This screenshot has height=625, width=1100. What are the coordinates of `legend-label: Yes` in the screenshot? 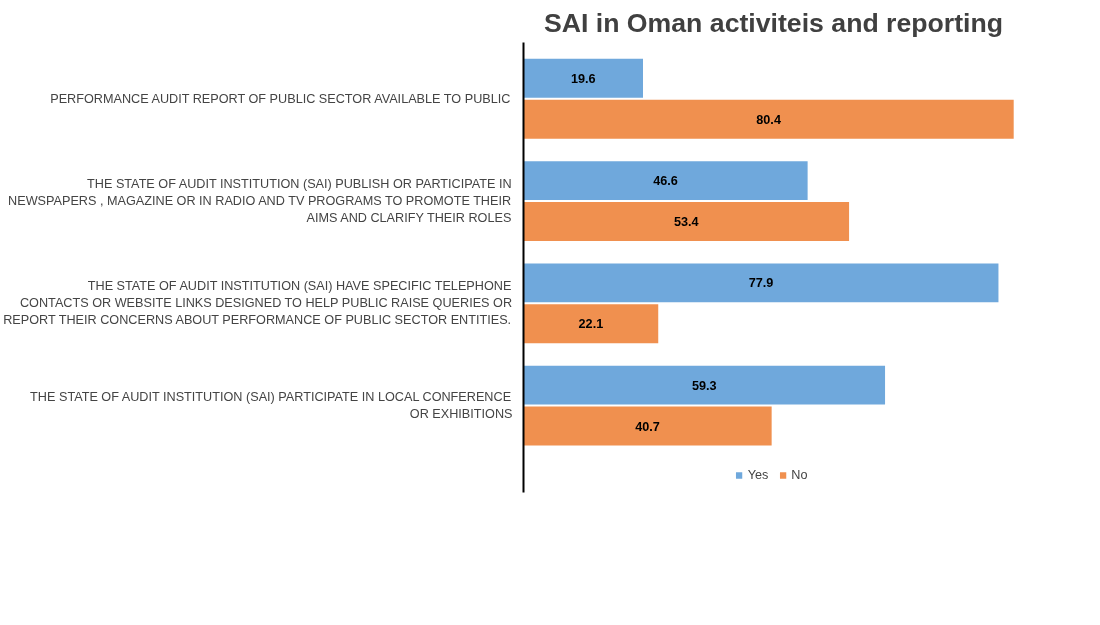 It's located at (758, 475).